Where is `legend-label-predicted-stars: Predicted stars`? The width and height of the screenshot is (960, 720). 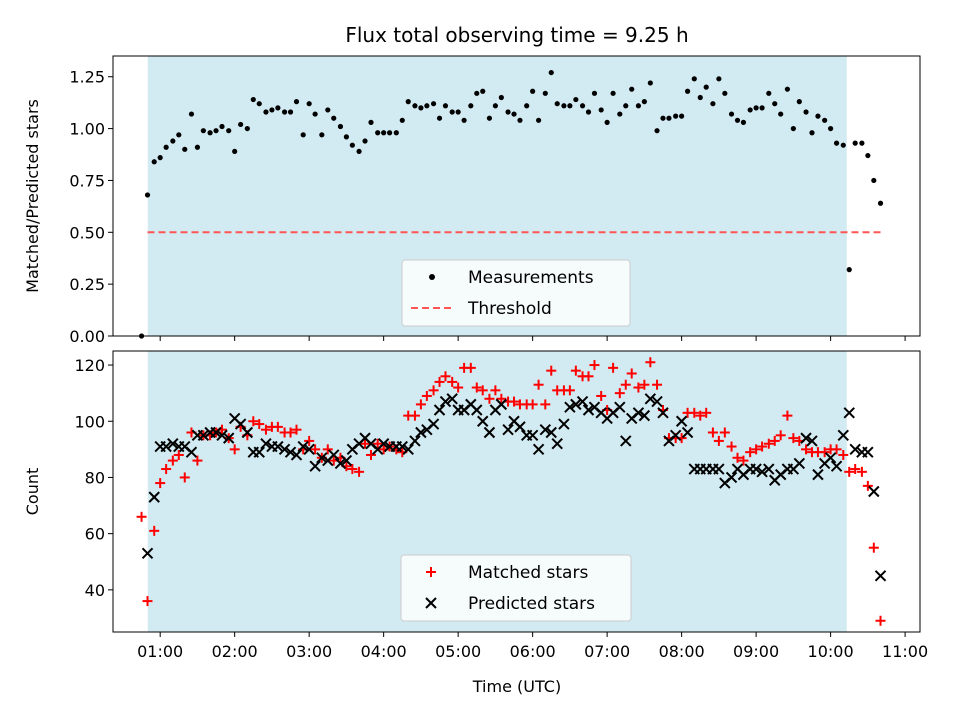
legend-label-predicted-stars: Predicted stars is located at coordinates (531, 604).